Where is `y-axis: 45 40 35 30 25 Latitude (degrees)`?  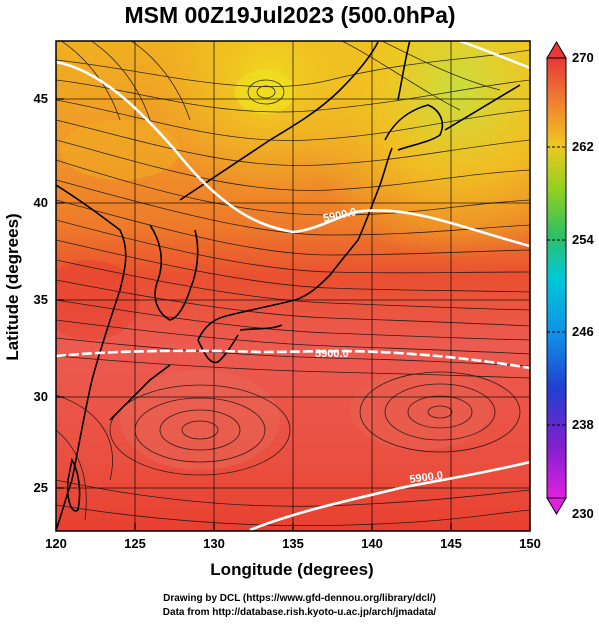 y-axis: 45 40 35 30 25 Latitude (degrees) is located at coordinates (33, 293).